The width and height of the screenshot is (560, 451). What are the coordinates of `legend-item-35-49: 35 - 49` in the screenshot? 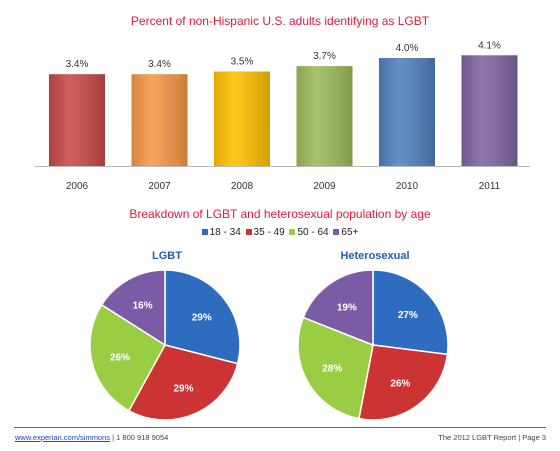 It's located at (265, 232).